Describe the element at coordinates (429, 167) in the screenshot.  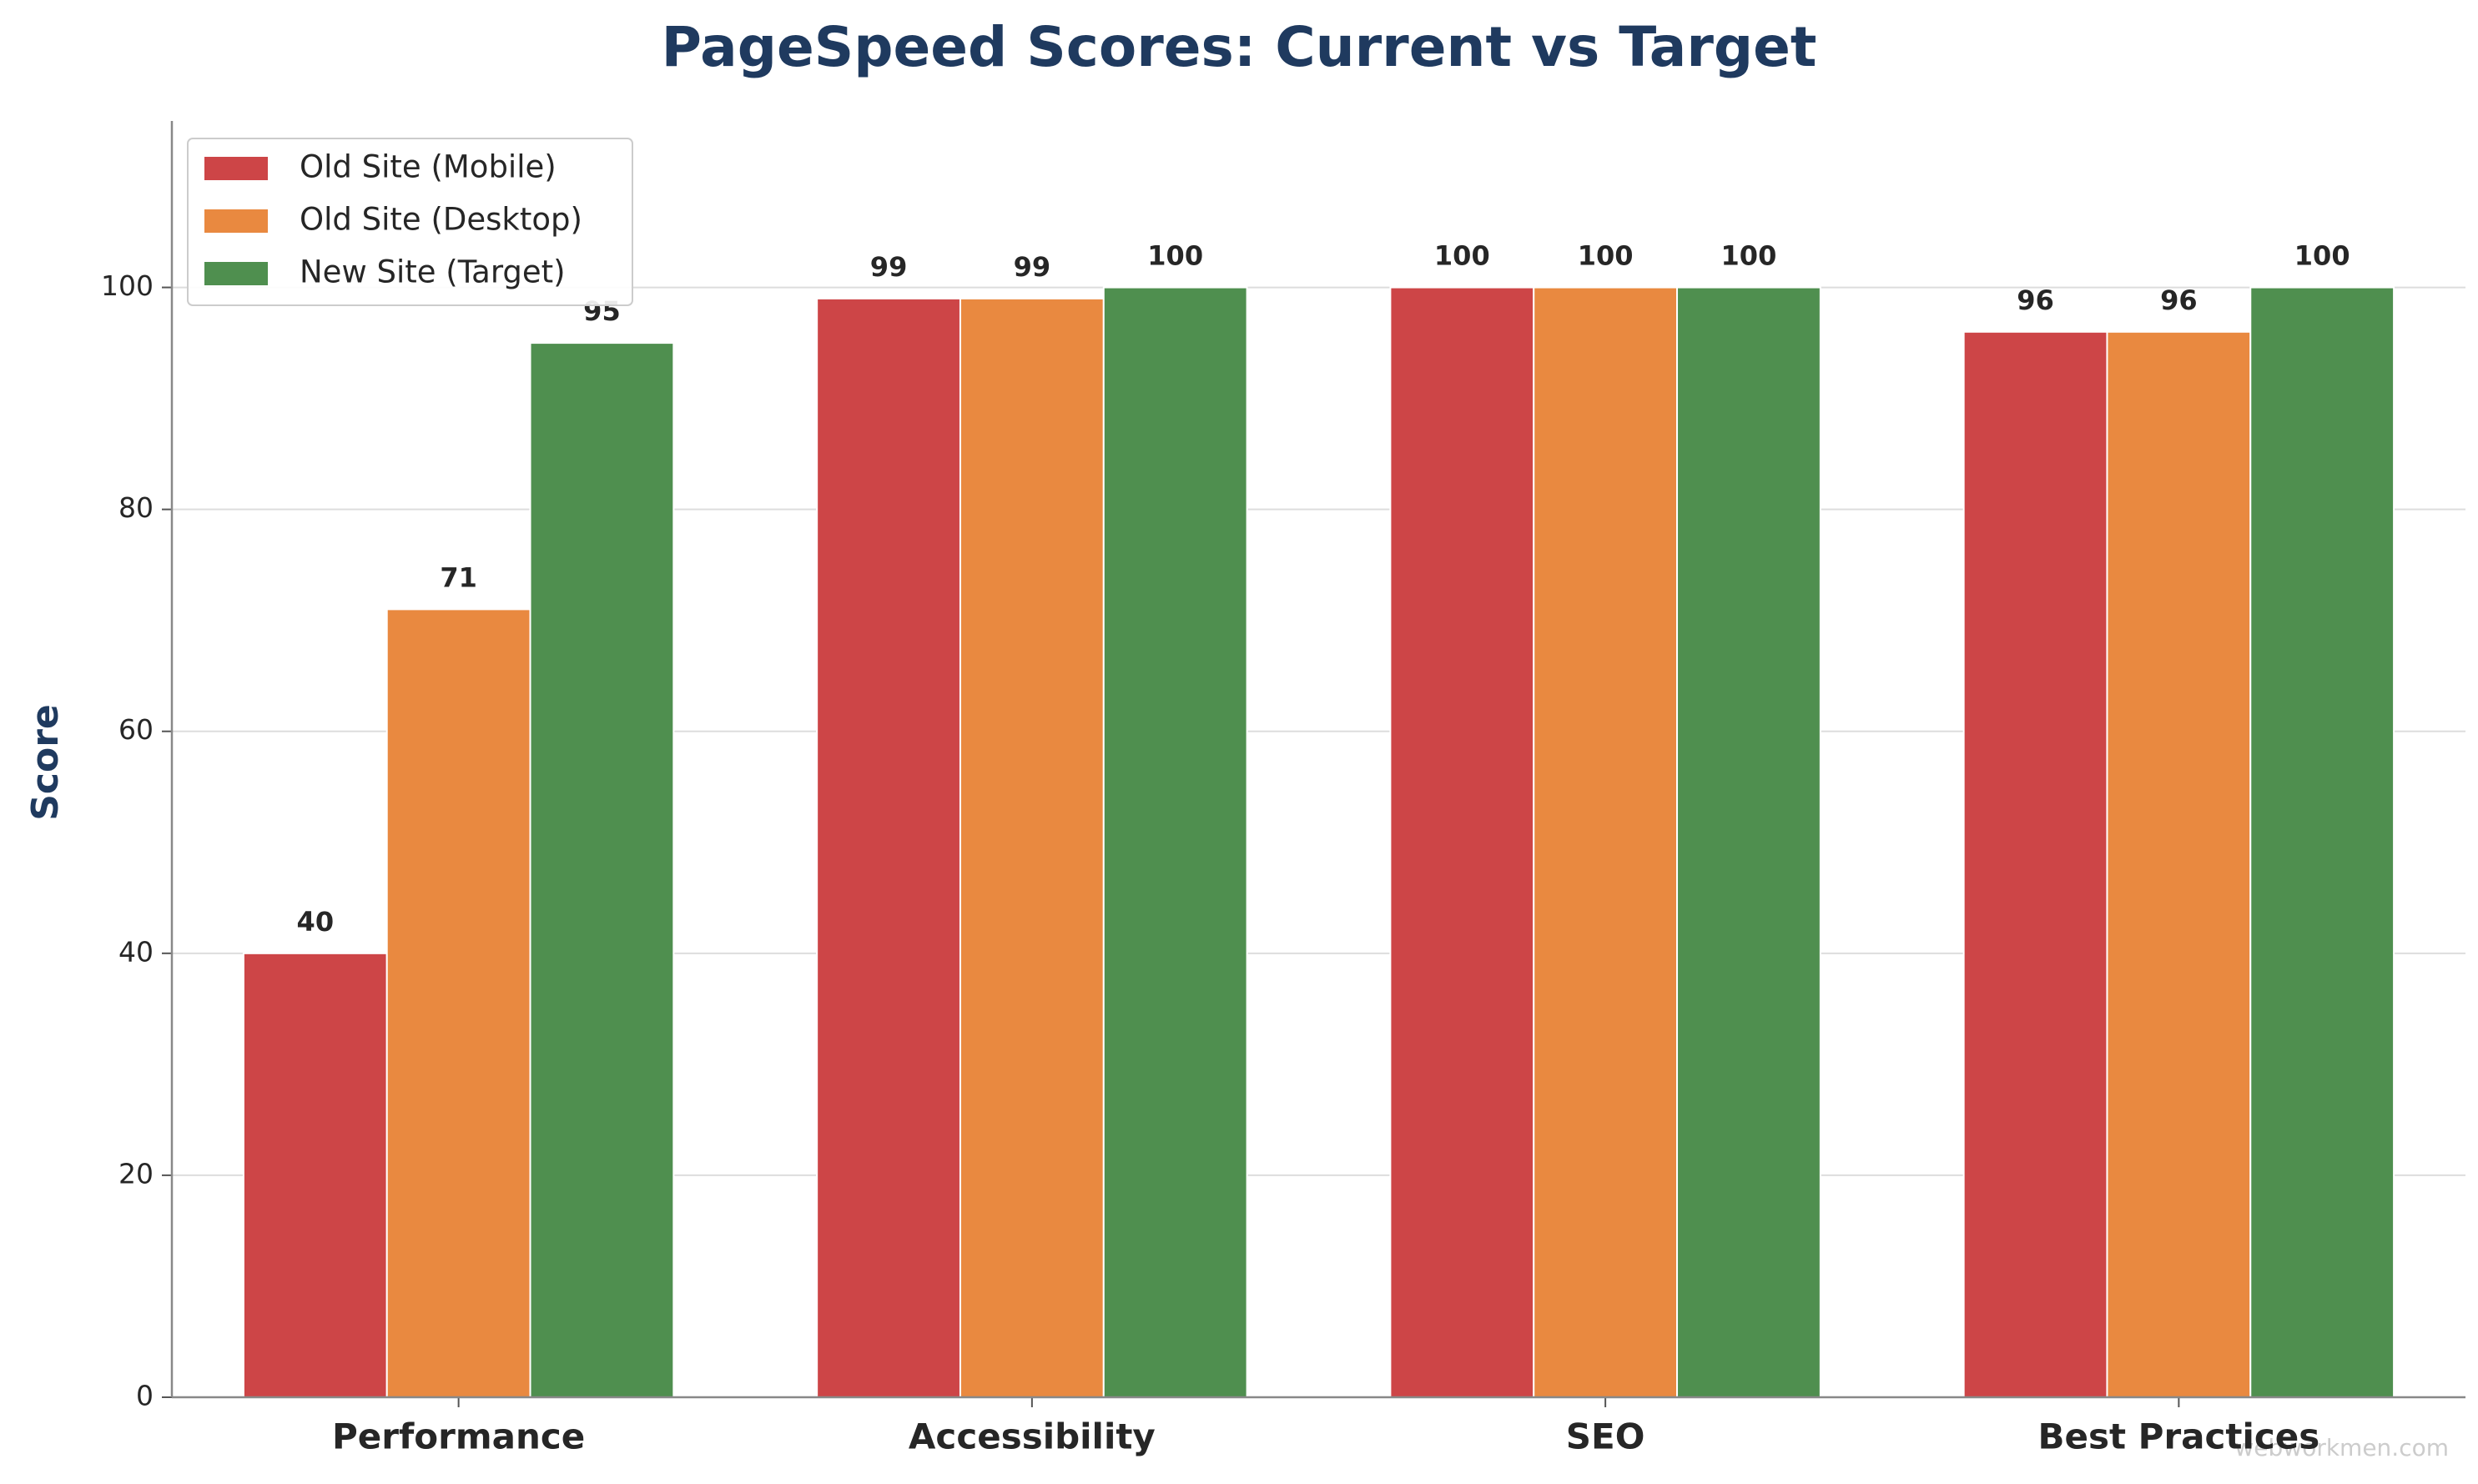
I see `legend-label: Old Site (Mobile)` at that location.